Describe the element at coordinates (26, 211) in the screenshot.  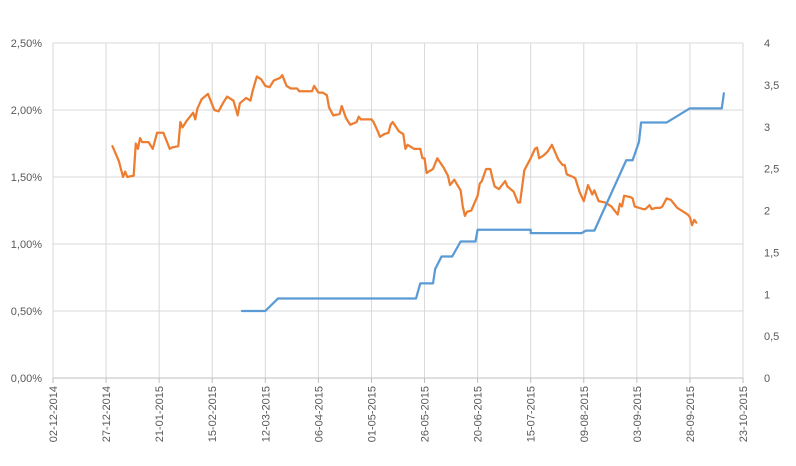
I see `left-y-axis: 0,00% 0,50% 1,00% 1,50% 2,00% 2,50%` at that location.